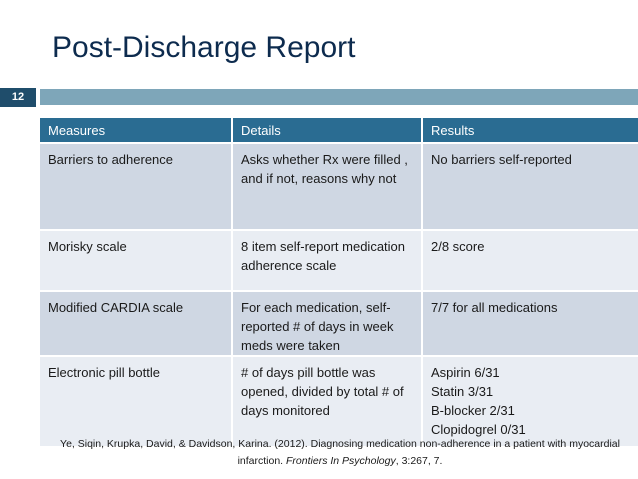 The image size is (638, 479). Describe the element at coordinates (501, 159) in the screenshot. I see `result-line: No barriers self-reported` at that location.